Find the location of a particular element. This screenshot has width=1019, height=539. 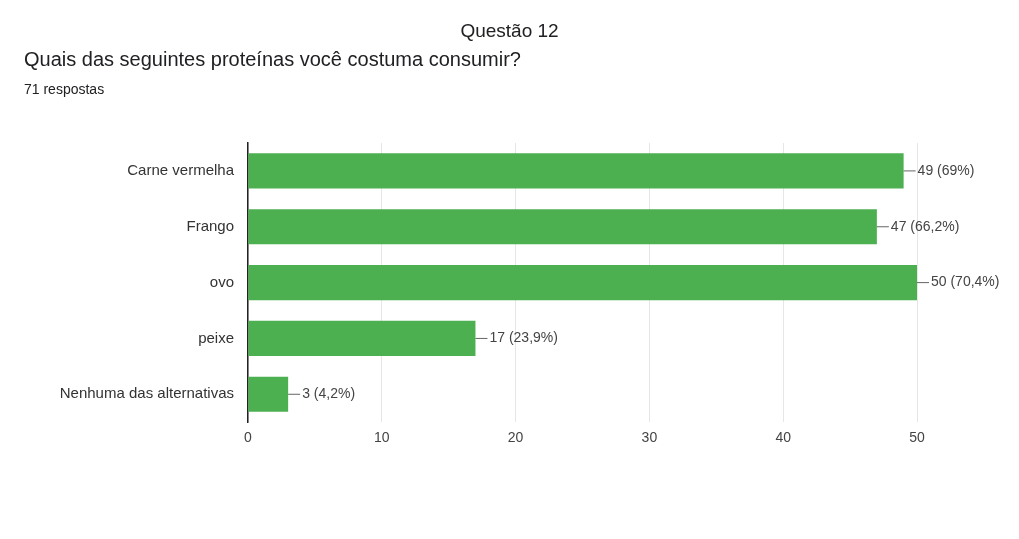

data-label: 3 (4,2%) is located at coordinates (329, 393).